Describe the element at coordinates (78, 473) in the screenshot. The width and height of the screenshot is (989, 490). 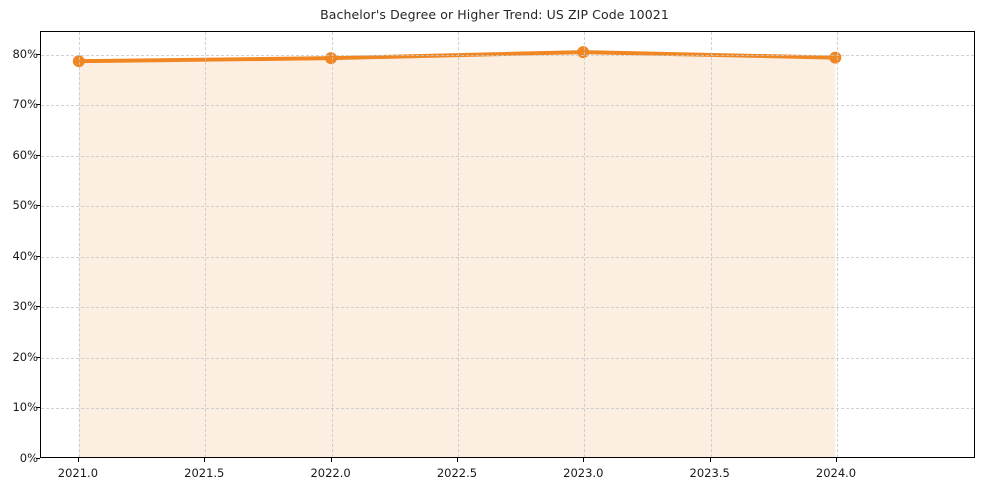
I see `x-axis-tick-label: 2021.0` at that location.